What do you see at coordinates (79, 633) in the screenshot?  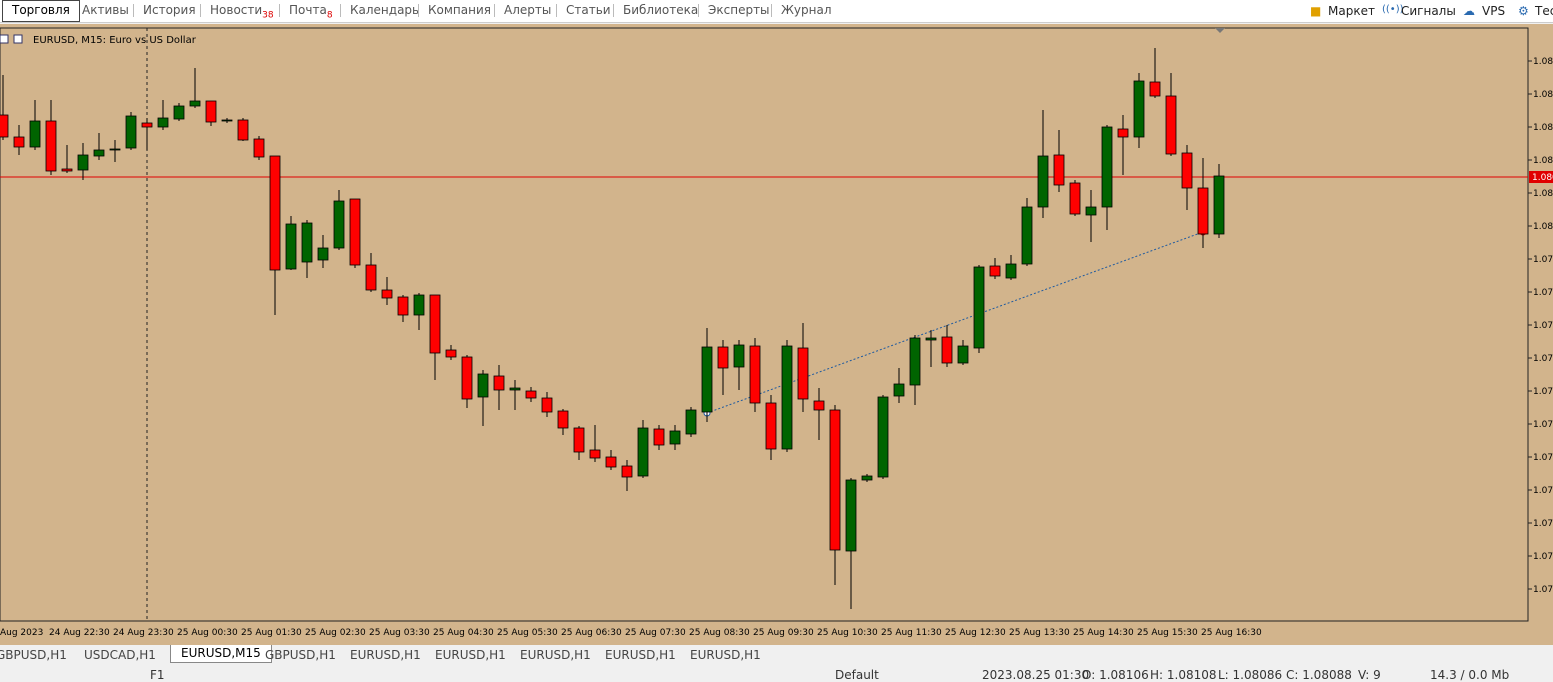 I see `x-tick-label: 24 Aug 22:30` at bounding box center [79, 633].